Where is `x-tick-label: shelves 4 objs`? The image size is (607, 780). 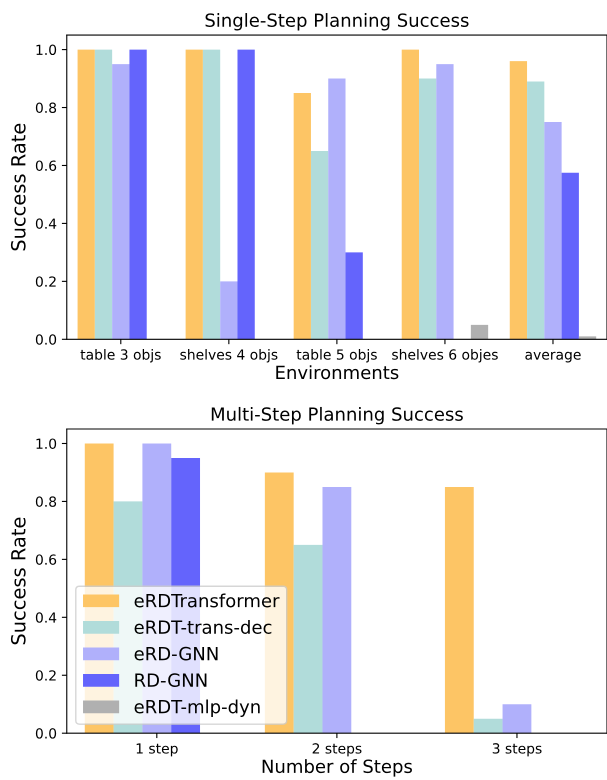 x-tick-label: shelves 4 objs is located at coordinates (229, 355).